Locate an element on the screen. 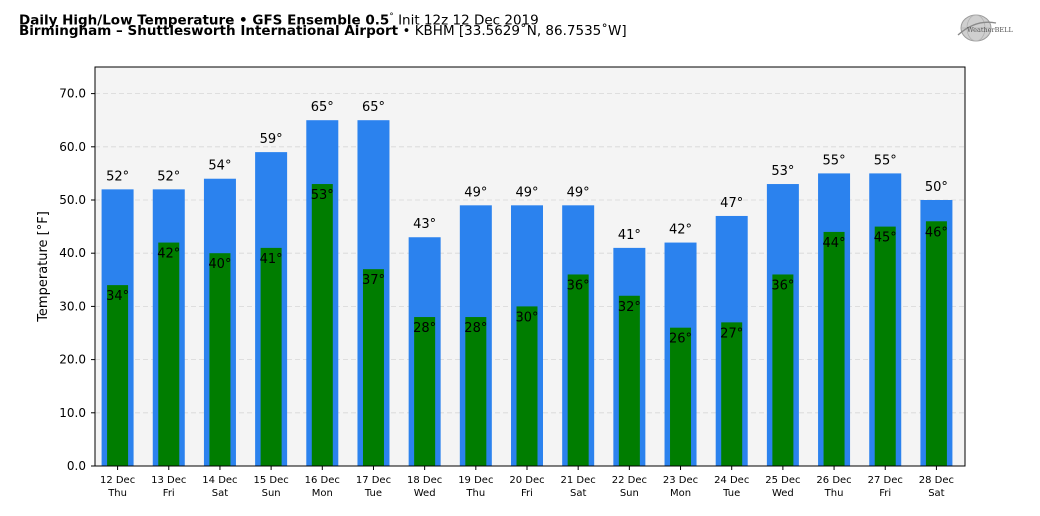  x-tick-date: 14 Dec is located at coordinates (219, 480).